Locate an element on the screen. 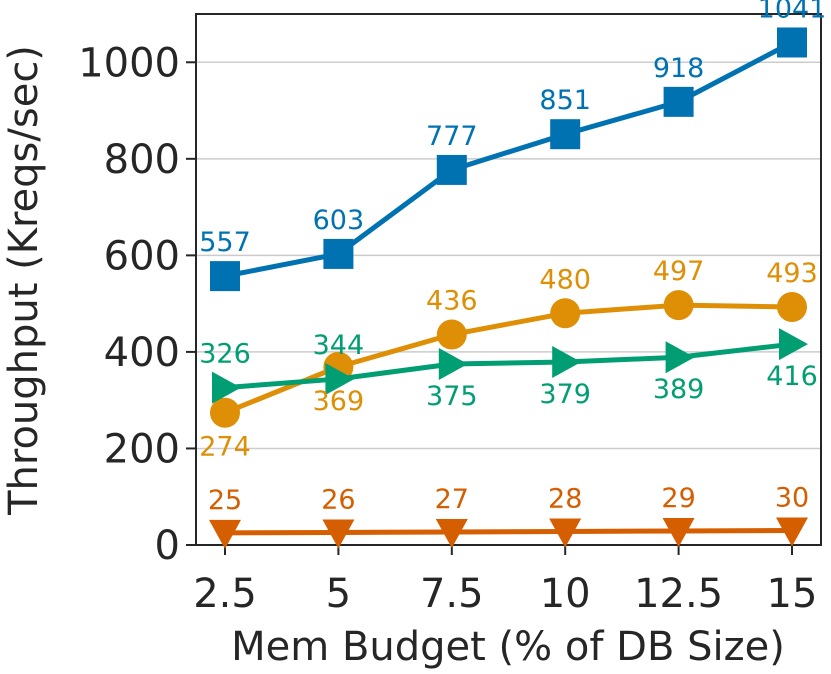  y-tick-label: 200 is located at coordinates (142, 449).